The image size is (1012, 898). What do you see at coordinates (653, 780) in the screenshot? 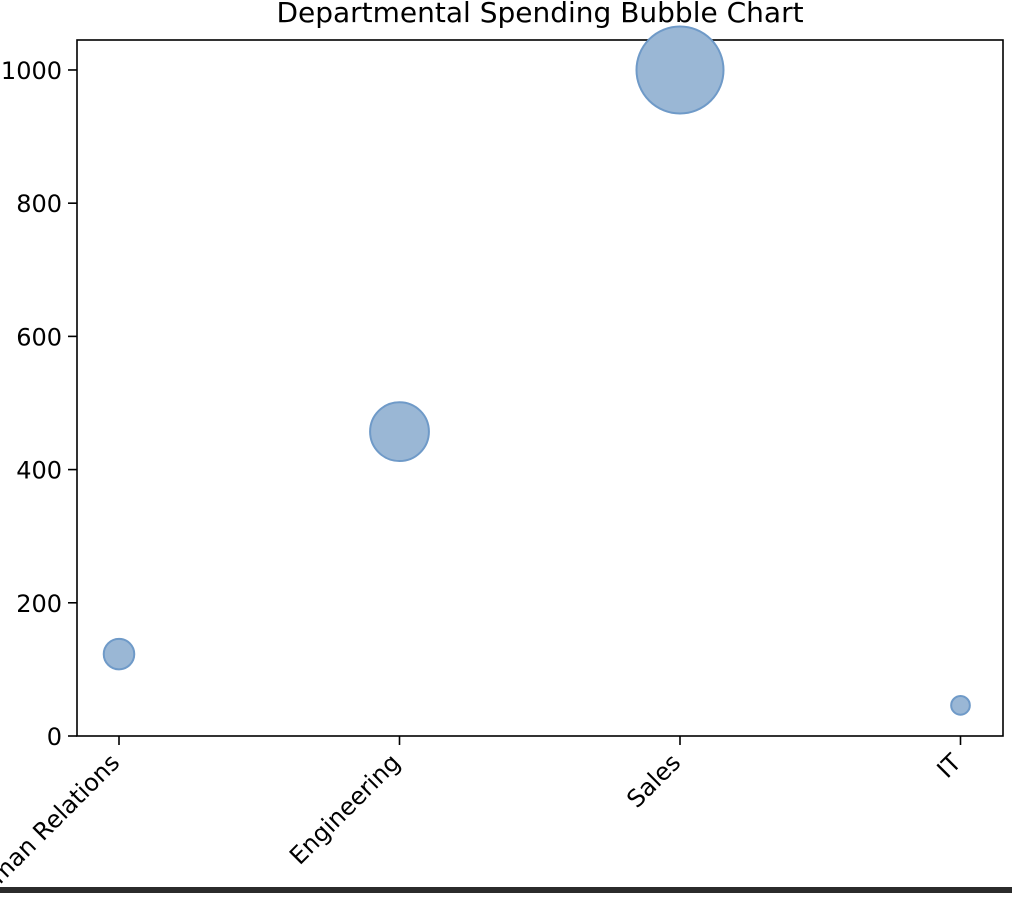
I see `x-tick-label: Sales` at bounding box center [653, 780].